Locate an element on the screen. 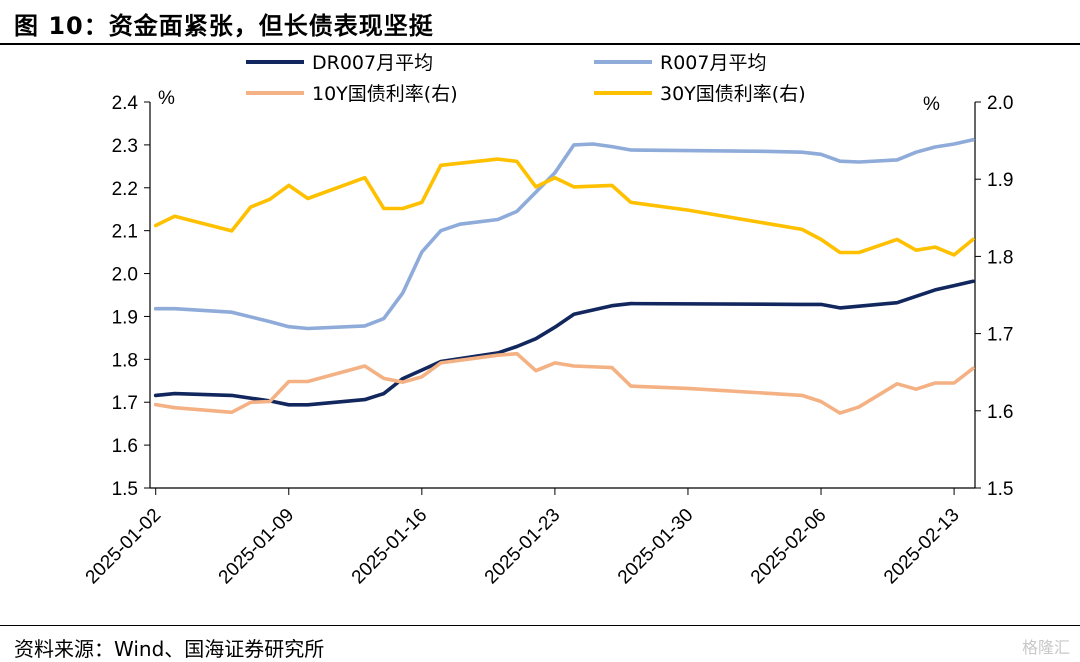  legend-label: 30Y国债利率(右) is located at coordinates (733, 94).